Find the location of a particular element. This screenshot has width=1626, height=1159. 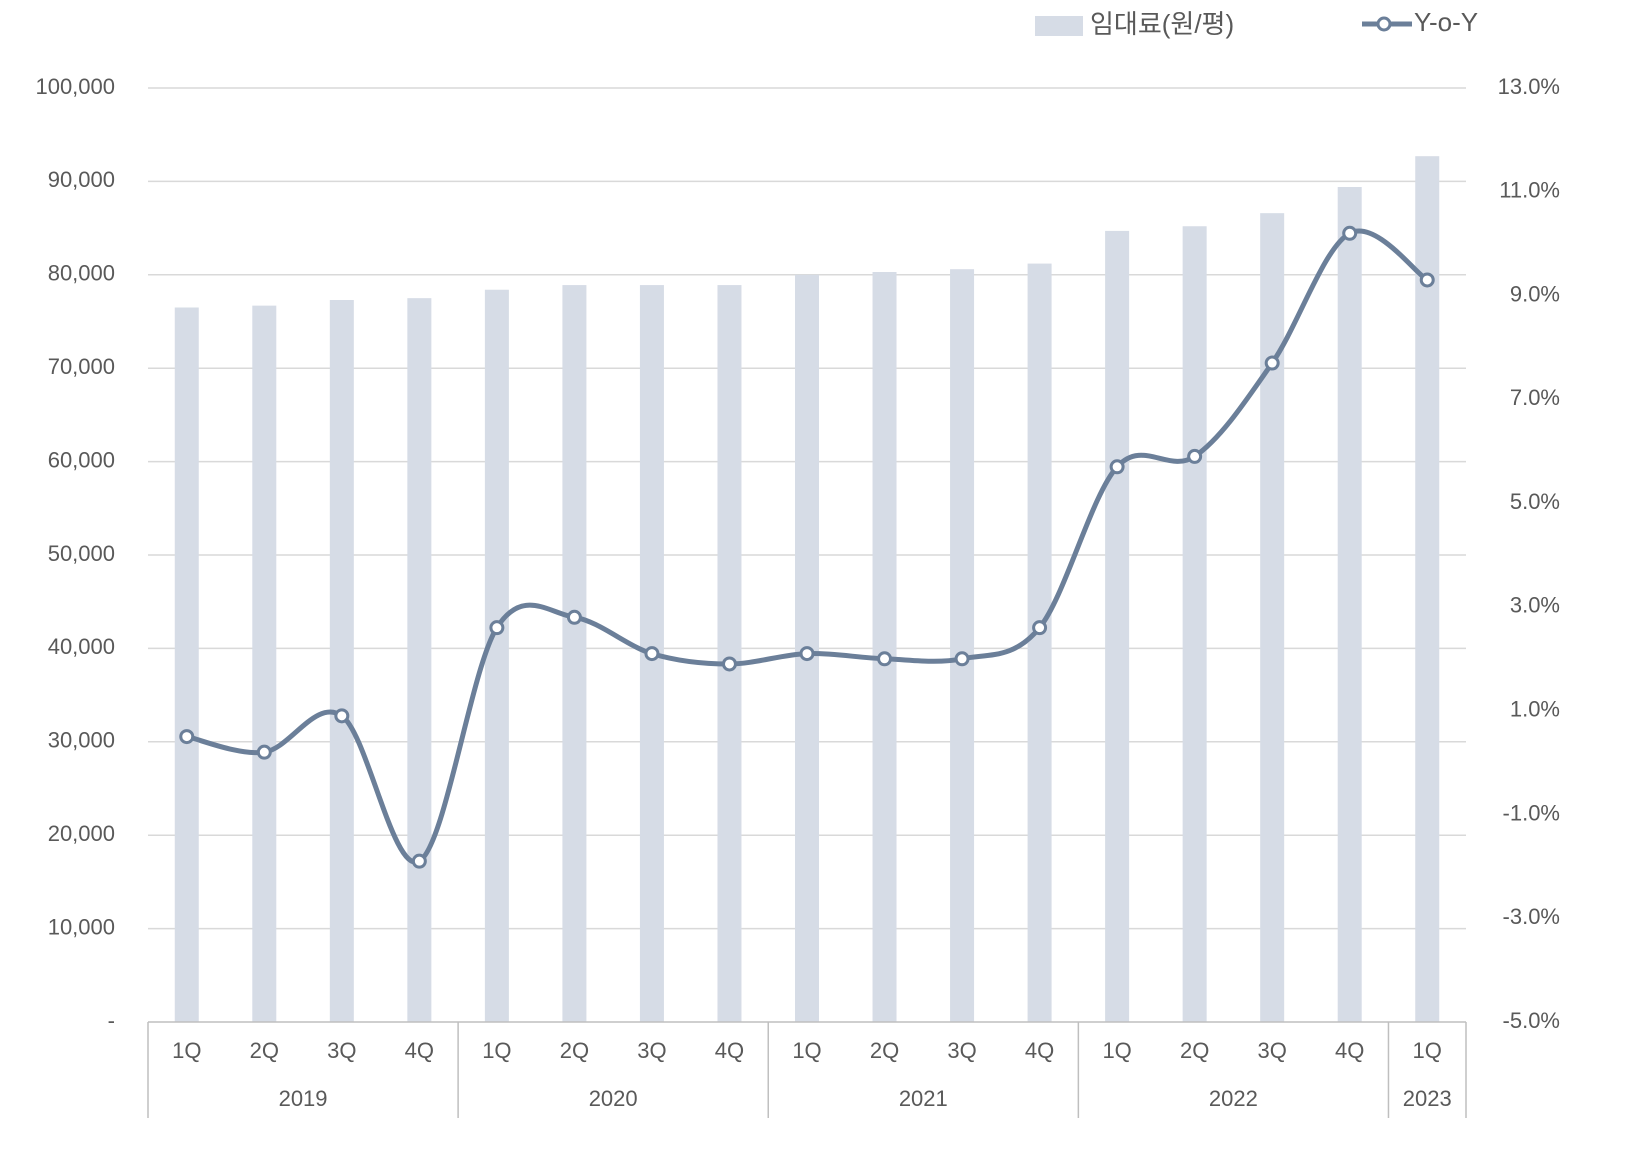

legend-label: 임대료(원/평) is located at coordinates (1162, 24).